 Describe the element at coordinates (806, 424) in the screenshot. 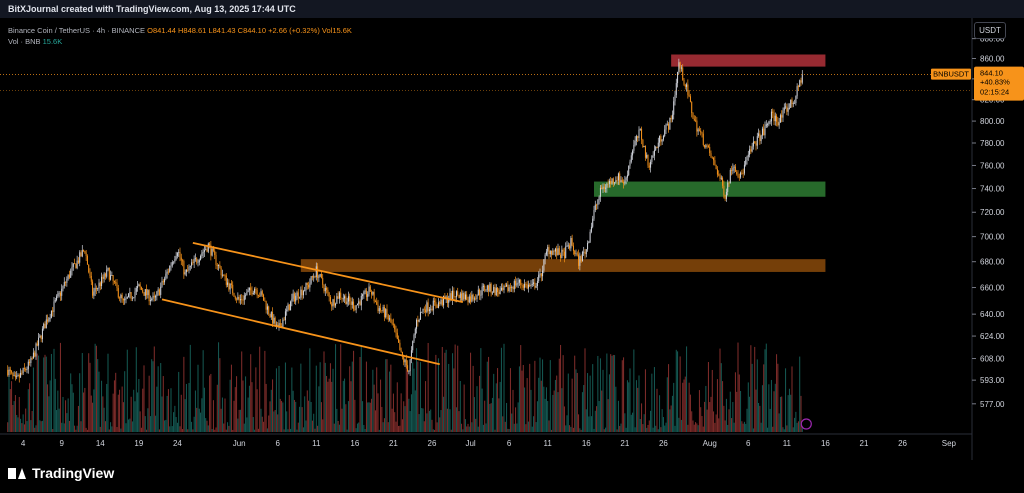

I see `lightning-icon` at that location.